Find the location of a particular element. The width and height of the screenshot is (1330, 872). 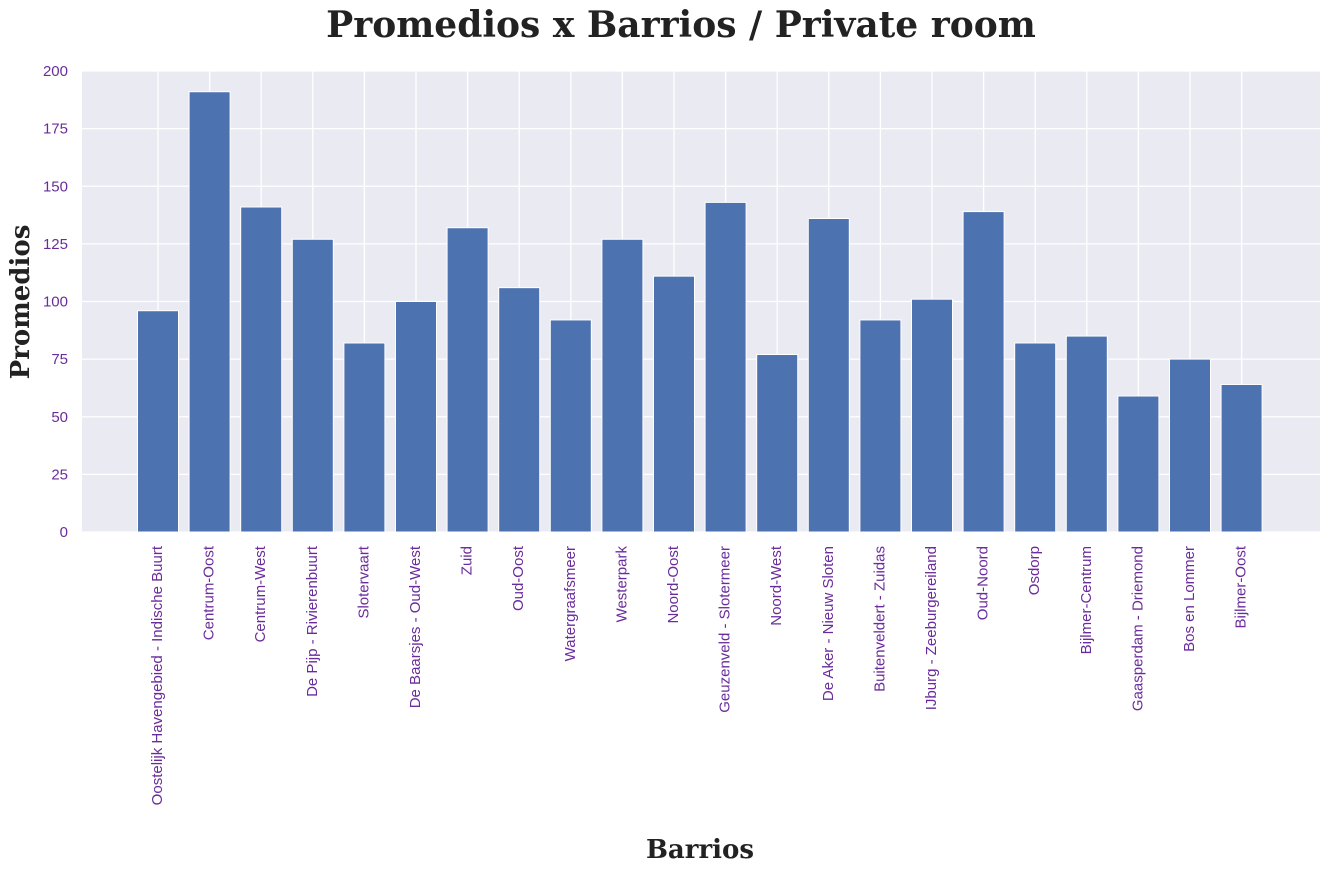

x-tick-label: Oud-Noord is located at coordinates (983, 583).